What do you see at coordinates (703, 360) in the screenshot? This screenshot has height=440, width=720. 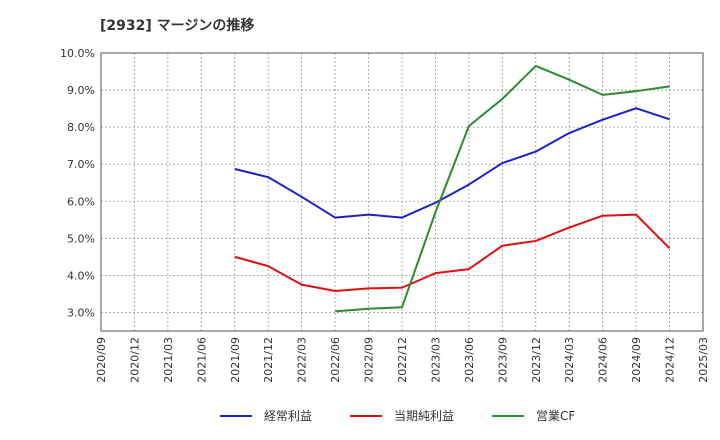 I see `x-tick-label: 2025/03` at bounding box center [703, 360].